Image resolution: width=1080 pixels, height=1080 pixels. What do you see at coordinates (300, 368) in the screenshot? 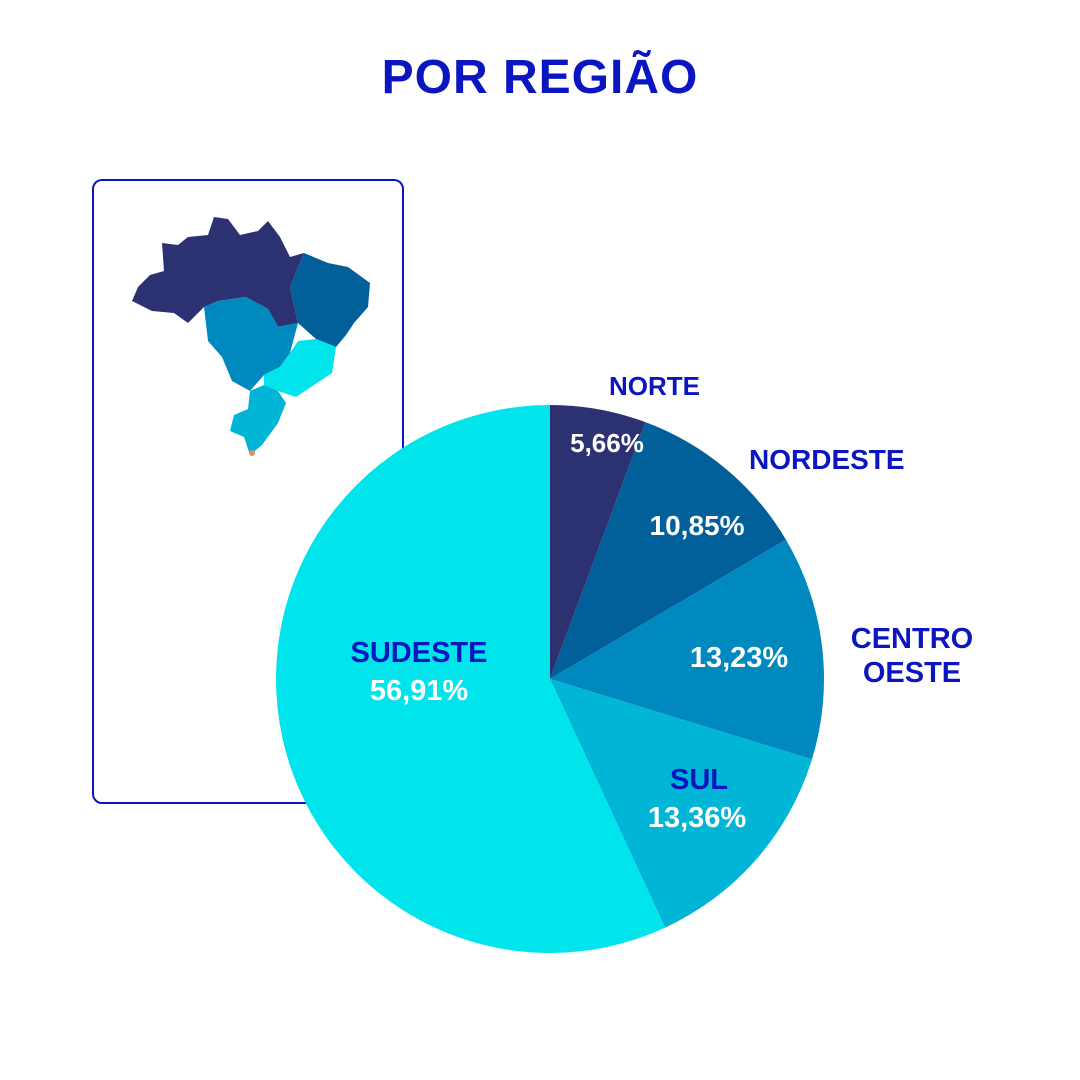
I see `map-region-sudeste` at bounding box center [300, 368].